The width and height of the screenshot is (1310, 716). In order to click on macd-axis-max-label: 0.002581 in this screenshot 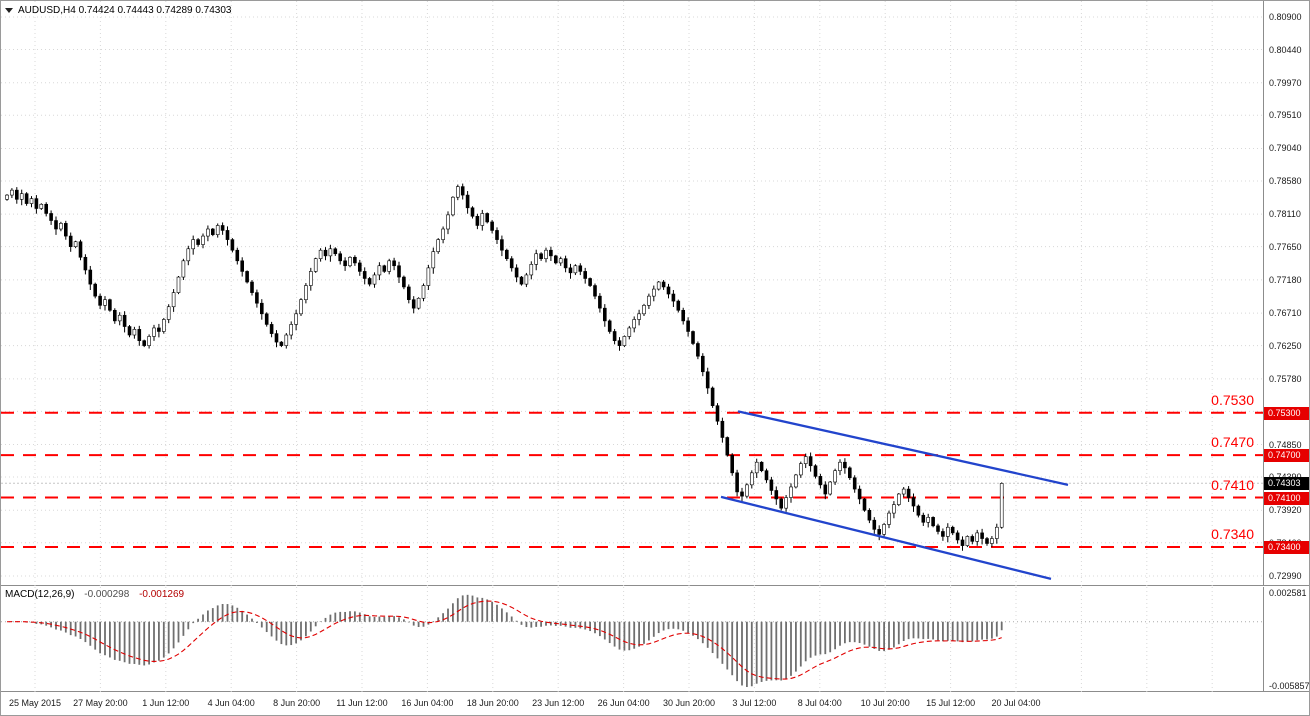, I will do `click(1288, 593)`.